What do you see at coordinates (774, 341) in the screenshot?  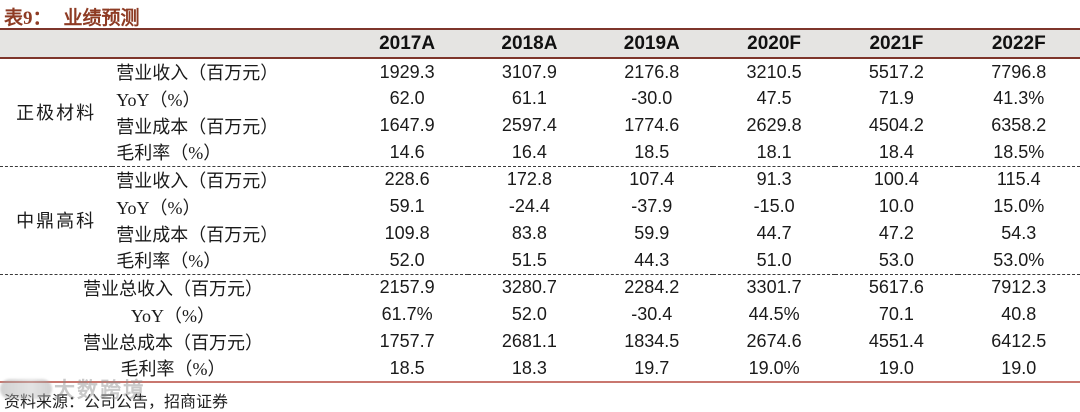 I see `value-cell: 2674.6` at bounding box center [774, 341].